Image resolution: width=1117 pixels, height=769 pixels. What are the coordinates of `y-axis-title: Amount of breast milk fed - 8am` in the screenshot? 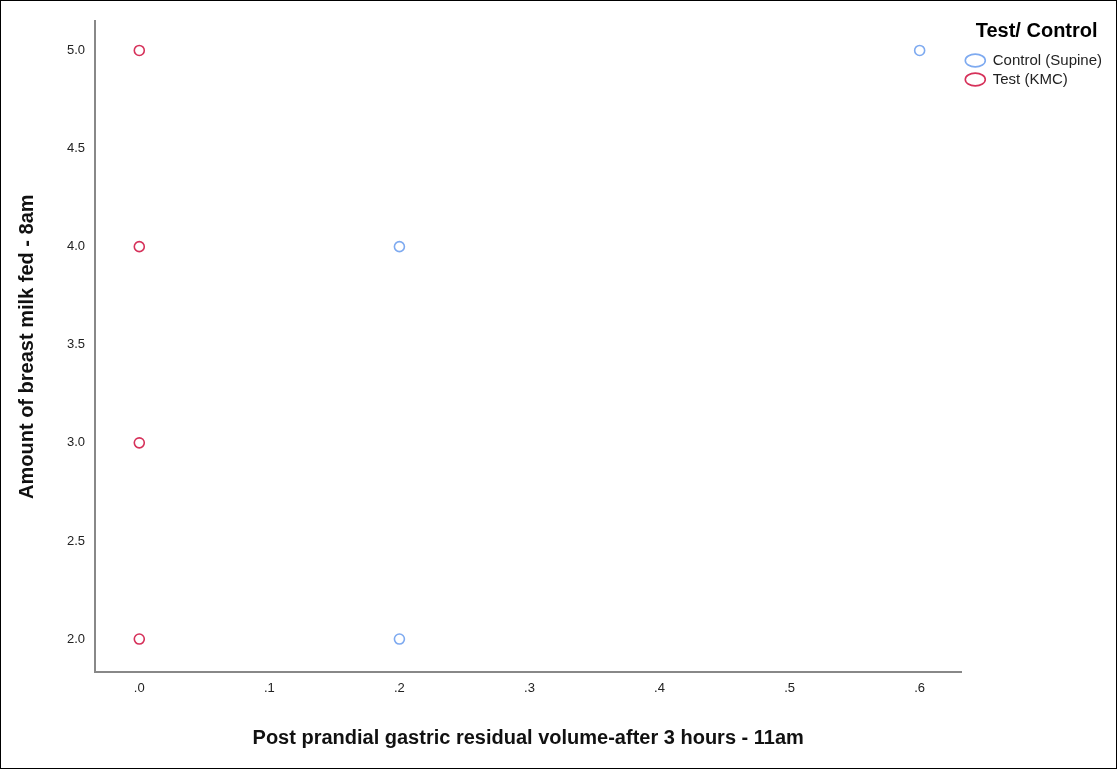 It's located at (25, 346).